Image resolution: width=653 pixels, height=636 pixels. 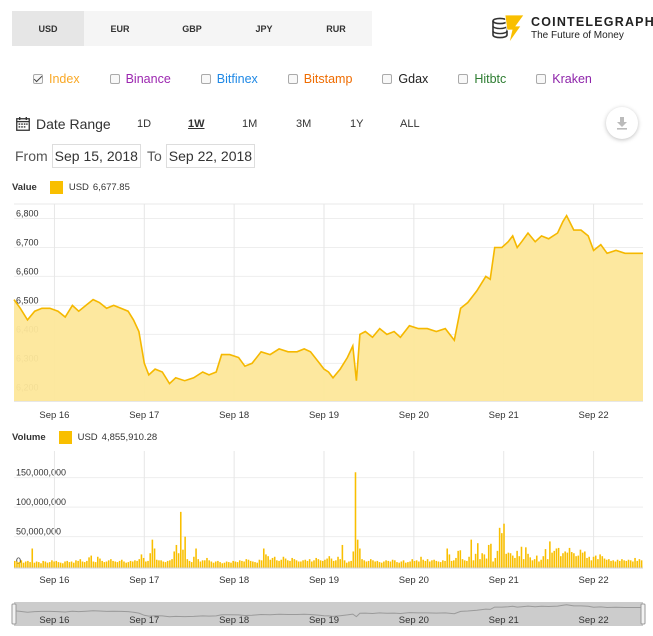 What do you see at coordinates (482, 79) in the screenshot?
I see `exchange-hitbtc: Hitbtc` at bounding box center [482, 79].